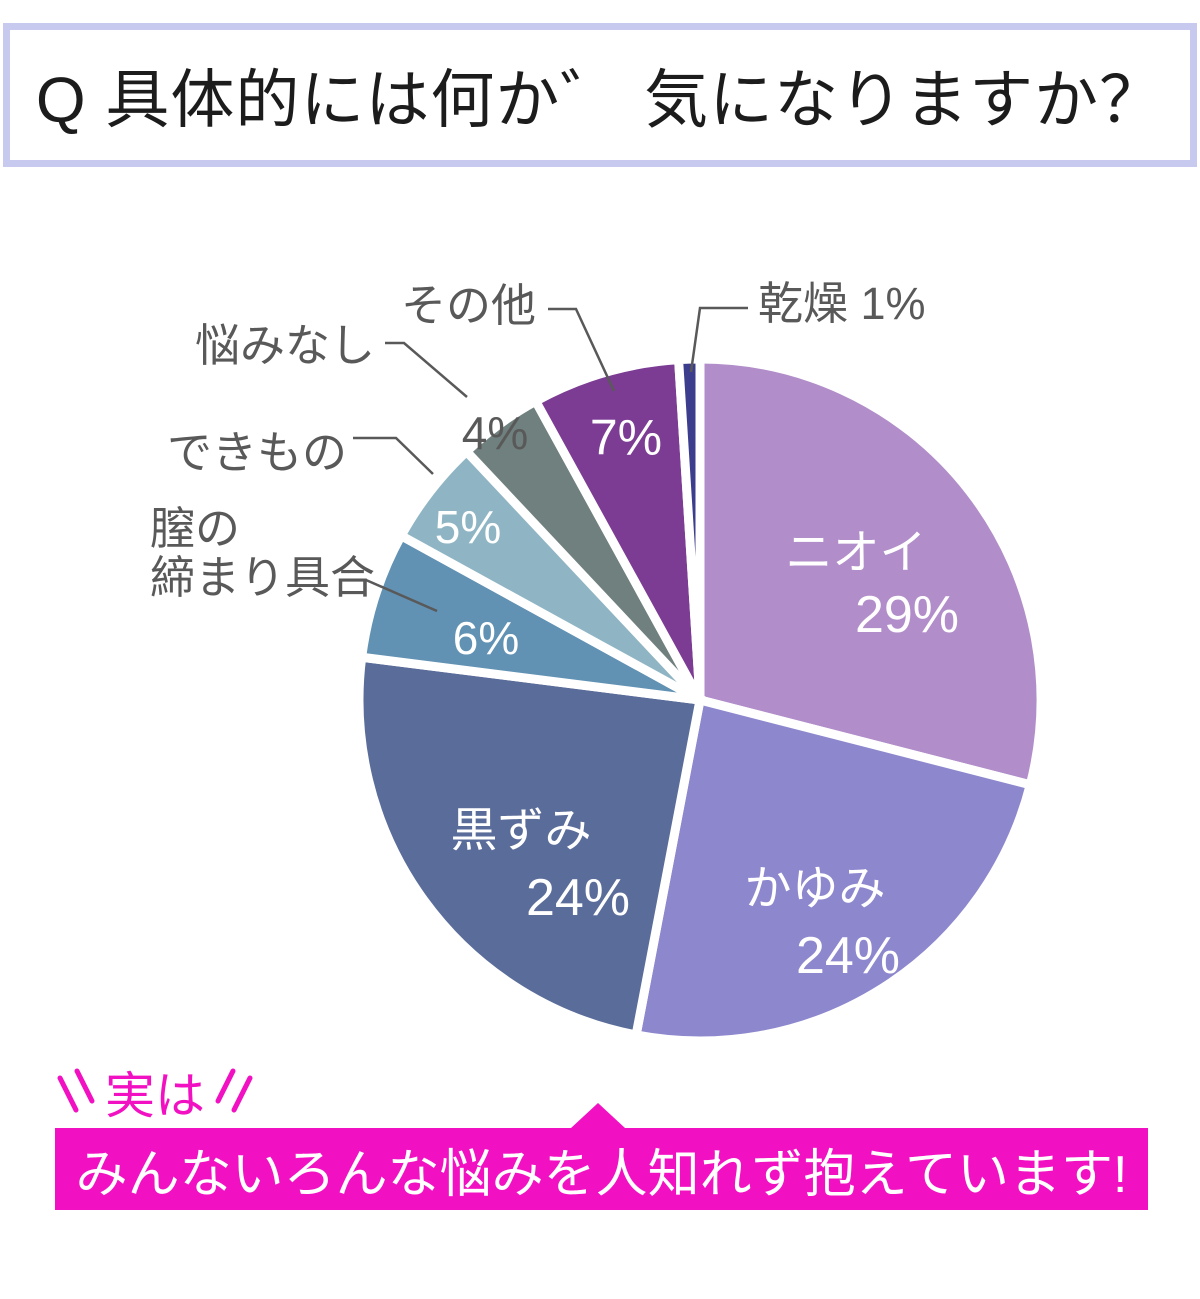 Image resolution: width=1200 pixels, height=1299 pixels. I want to click on slice-name-label-3: 膣の, so click(195, 528).